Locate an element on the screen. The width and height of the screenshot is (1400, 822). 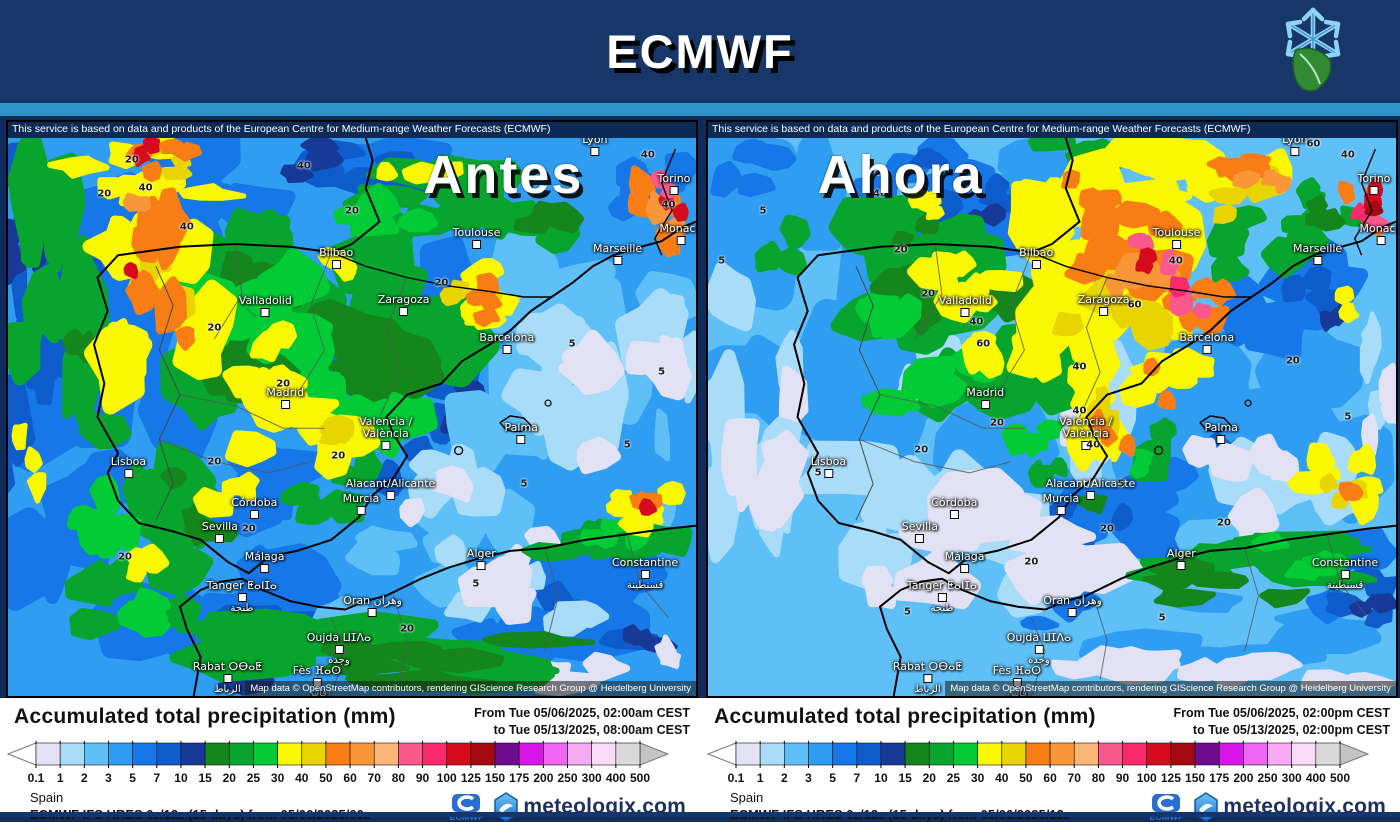
page-title: ECMWF is located at coordinates (700, 51).